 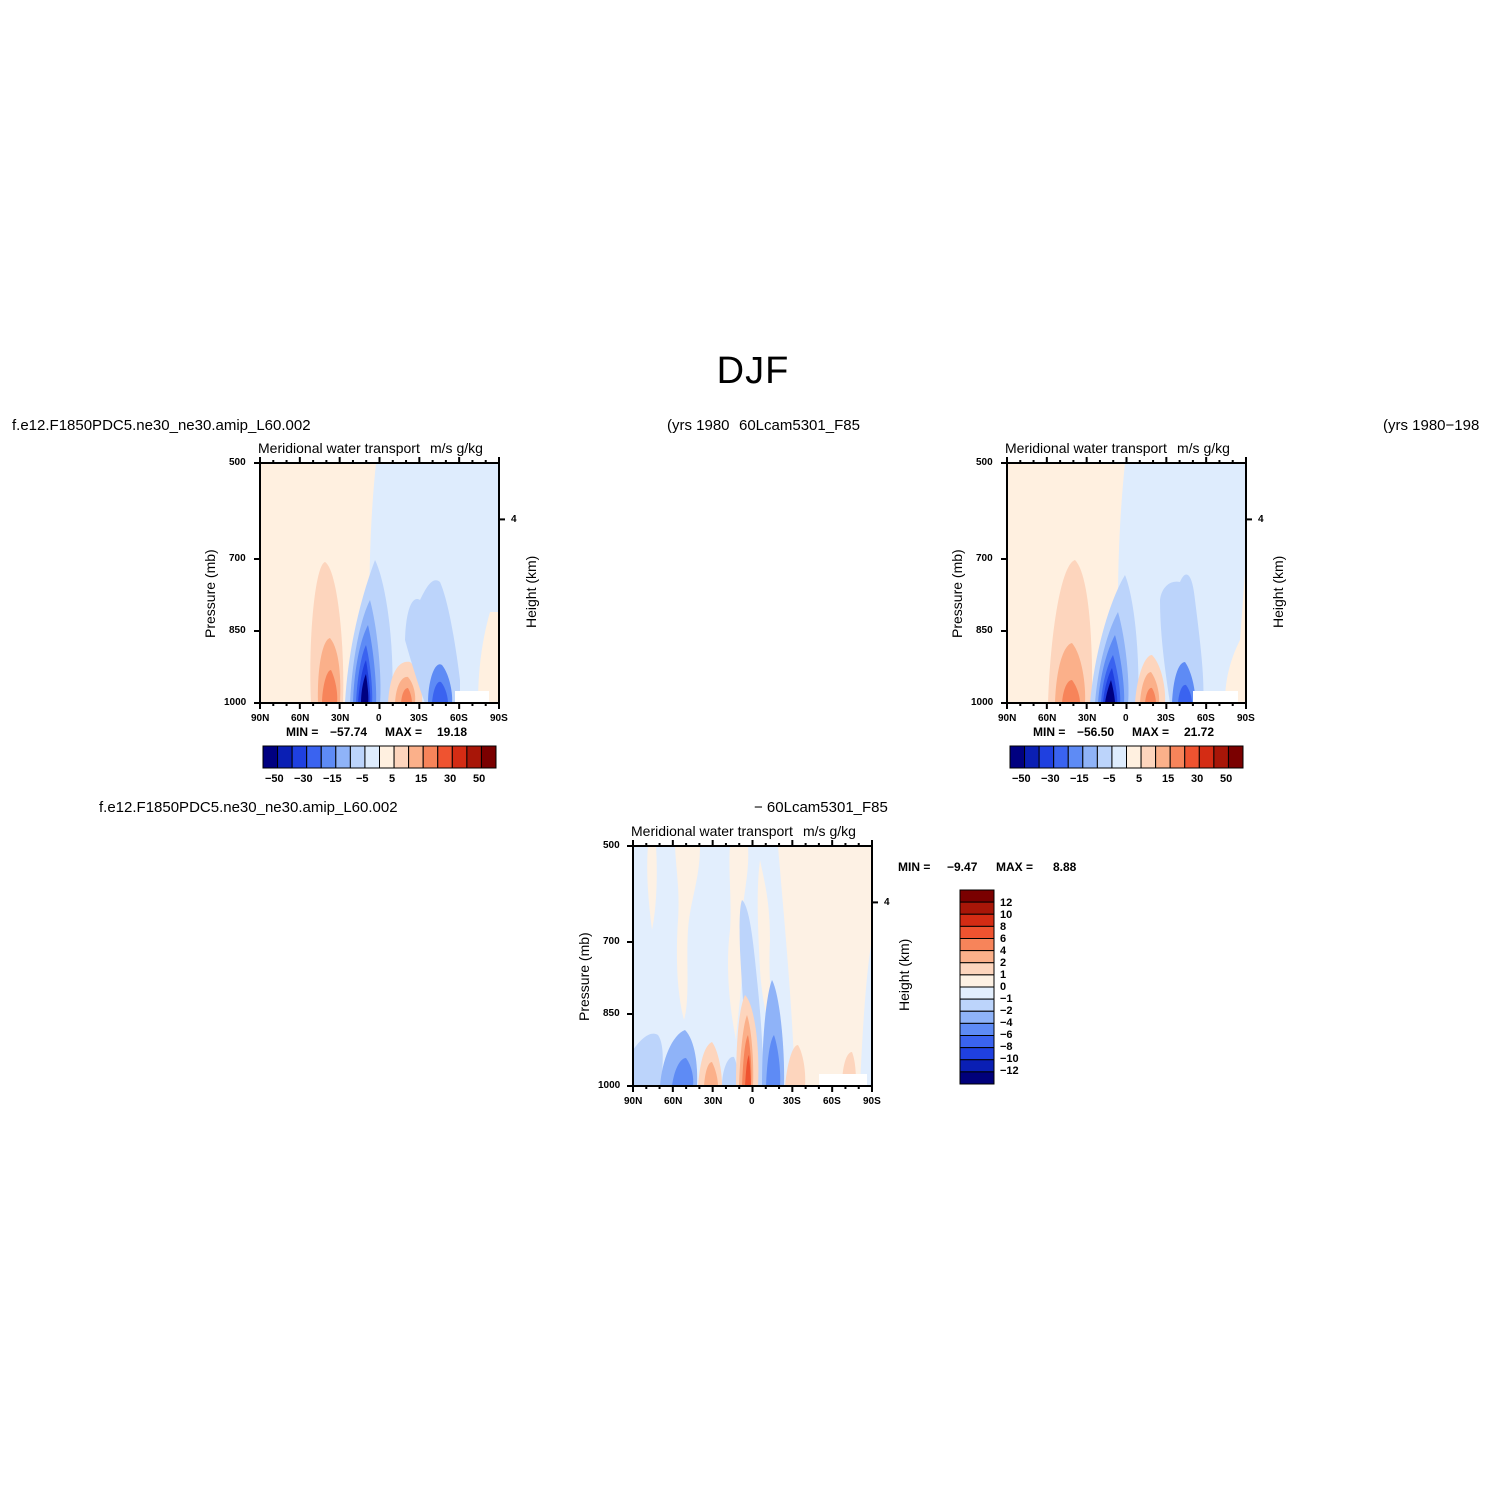 What do you see at coordinates (303, 779) in the screenshot?
I see `panel-model-colorbar-label: −30` at bounding box center [303, 779].